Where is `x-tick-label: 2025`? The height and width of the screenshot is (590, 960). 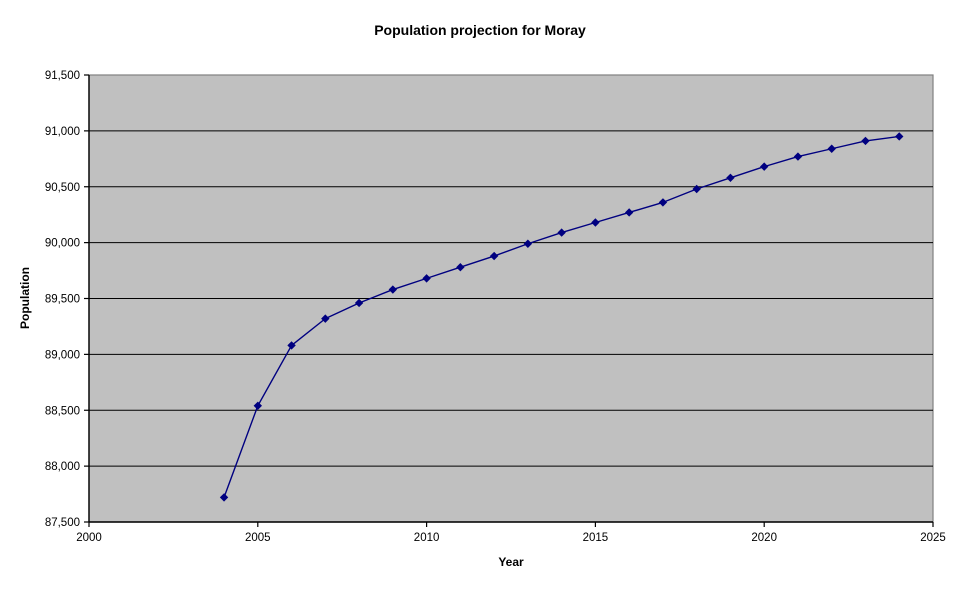
x-tick-label: 2025 is located at coordinates (933, 538).